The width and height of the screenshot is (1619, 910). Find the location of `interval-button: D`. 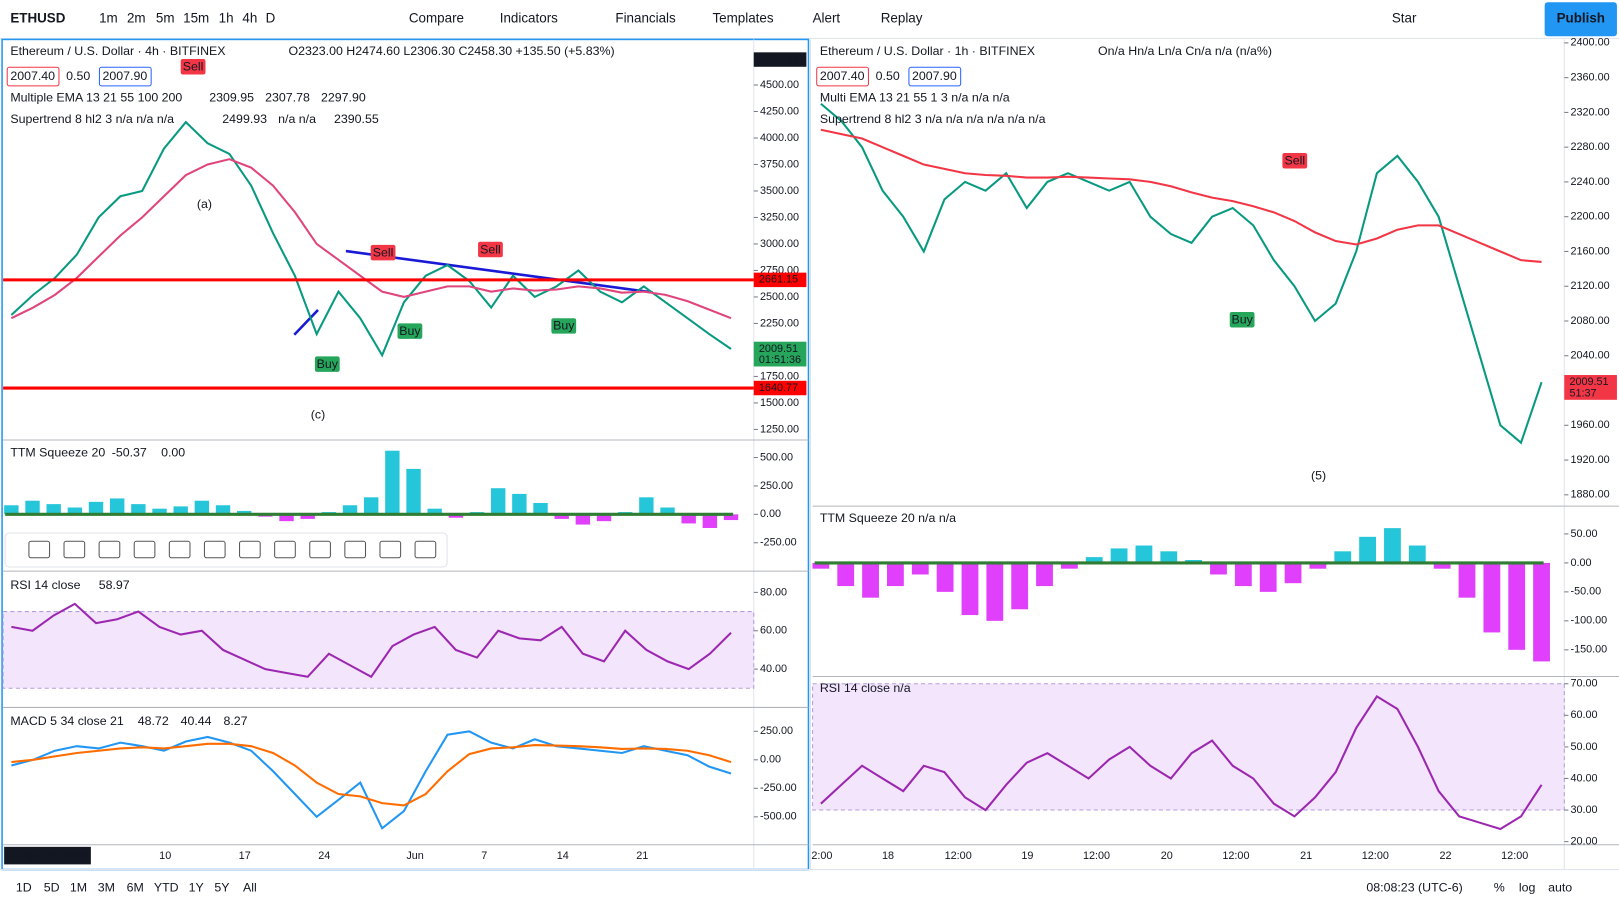

interval-button: D is located at coordinates (271, 17).